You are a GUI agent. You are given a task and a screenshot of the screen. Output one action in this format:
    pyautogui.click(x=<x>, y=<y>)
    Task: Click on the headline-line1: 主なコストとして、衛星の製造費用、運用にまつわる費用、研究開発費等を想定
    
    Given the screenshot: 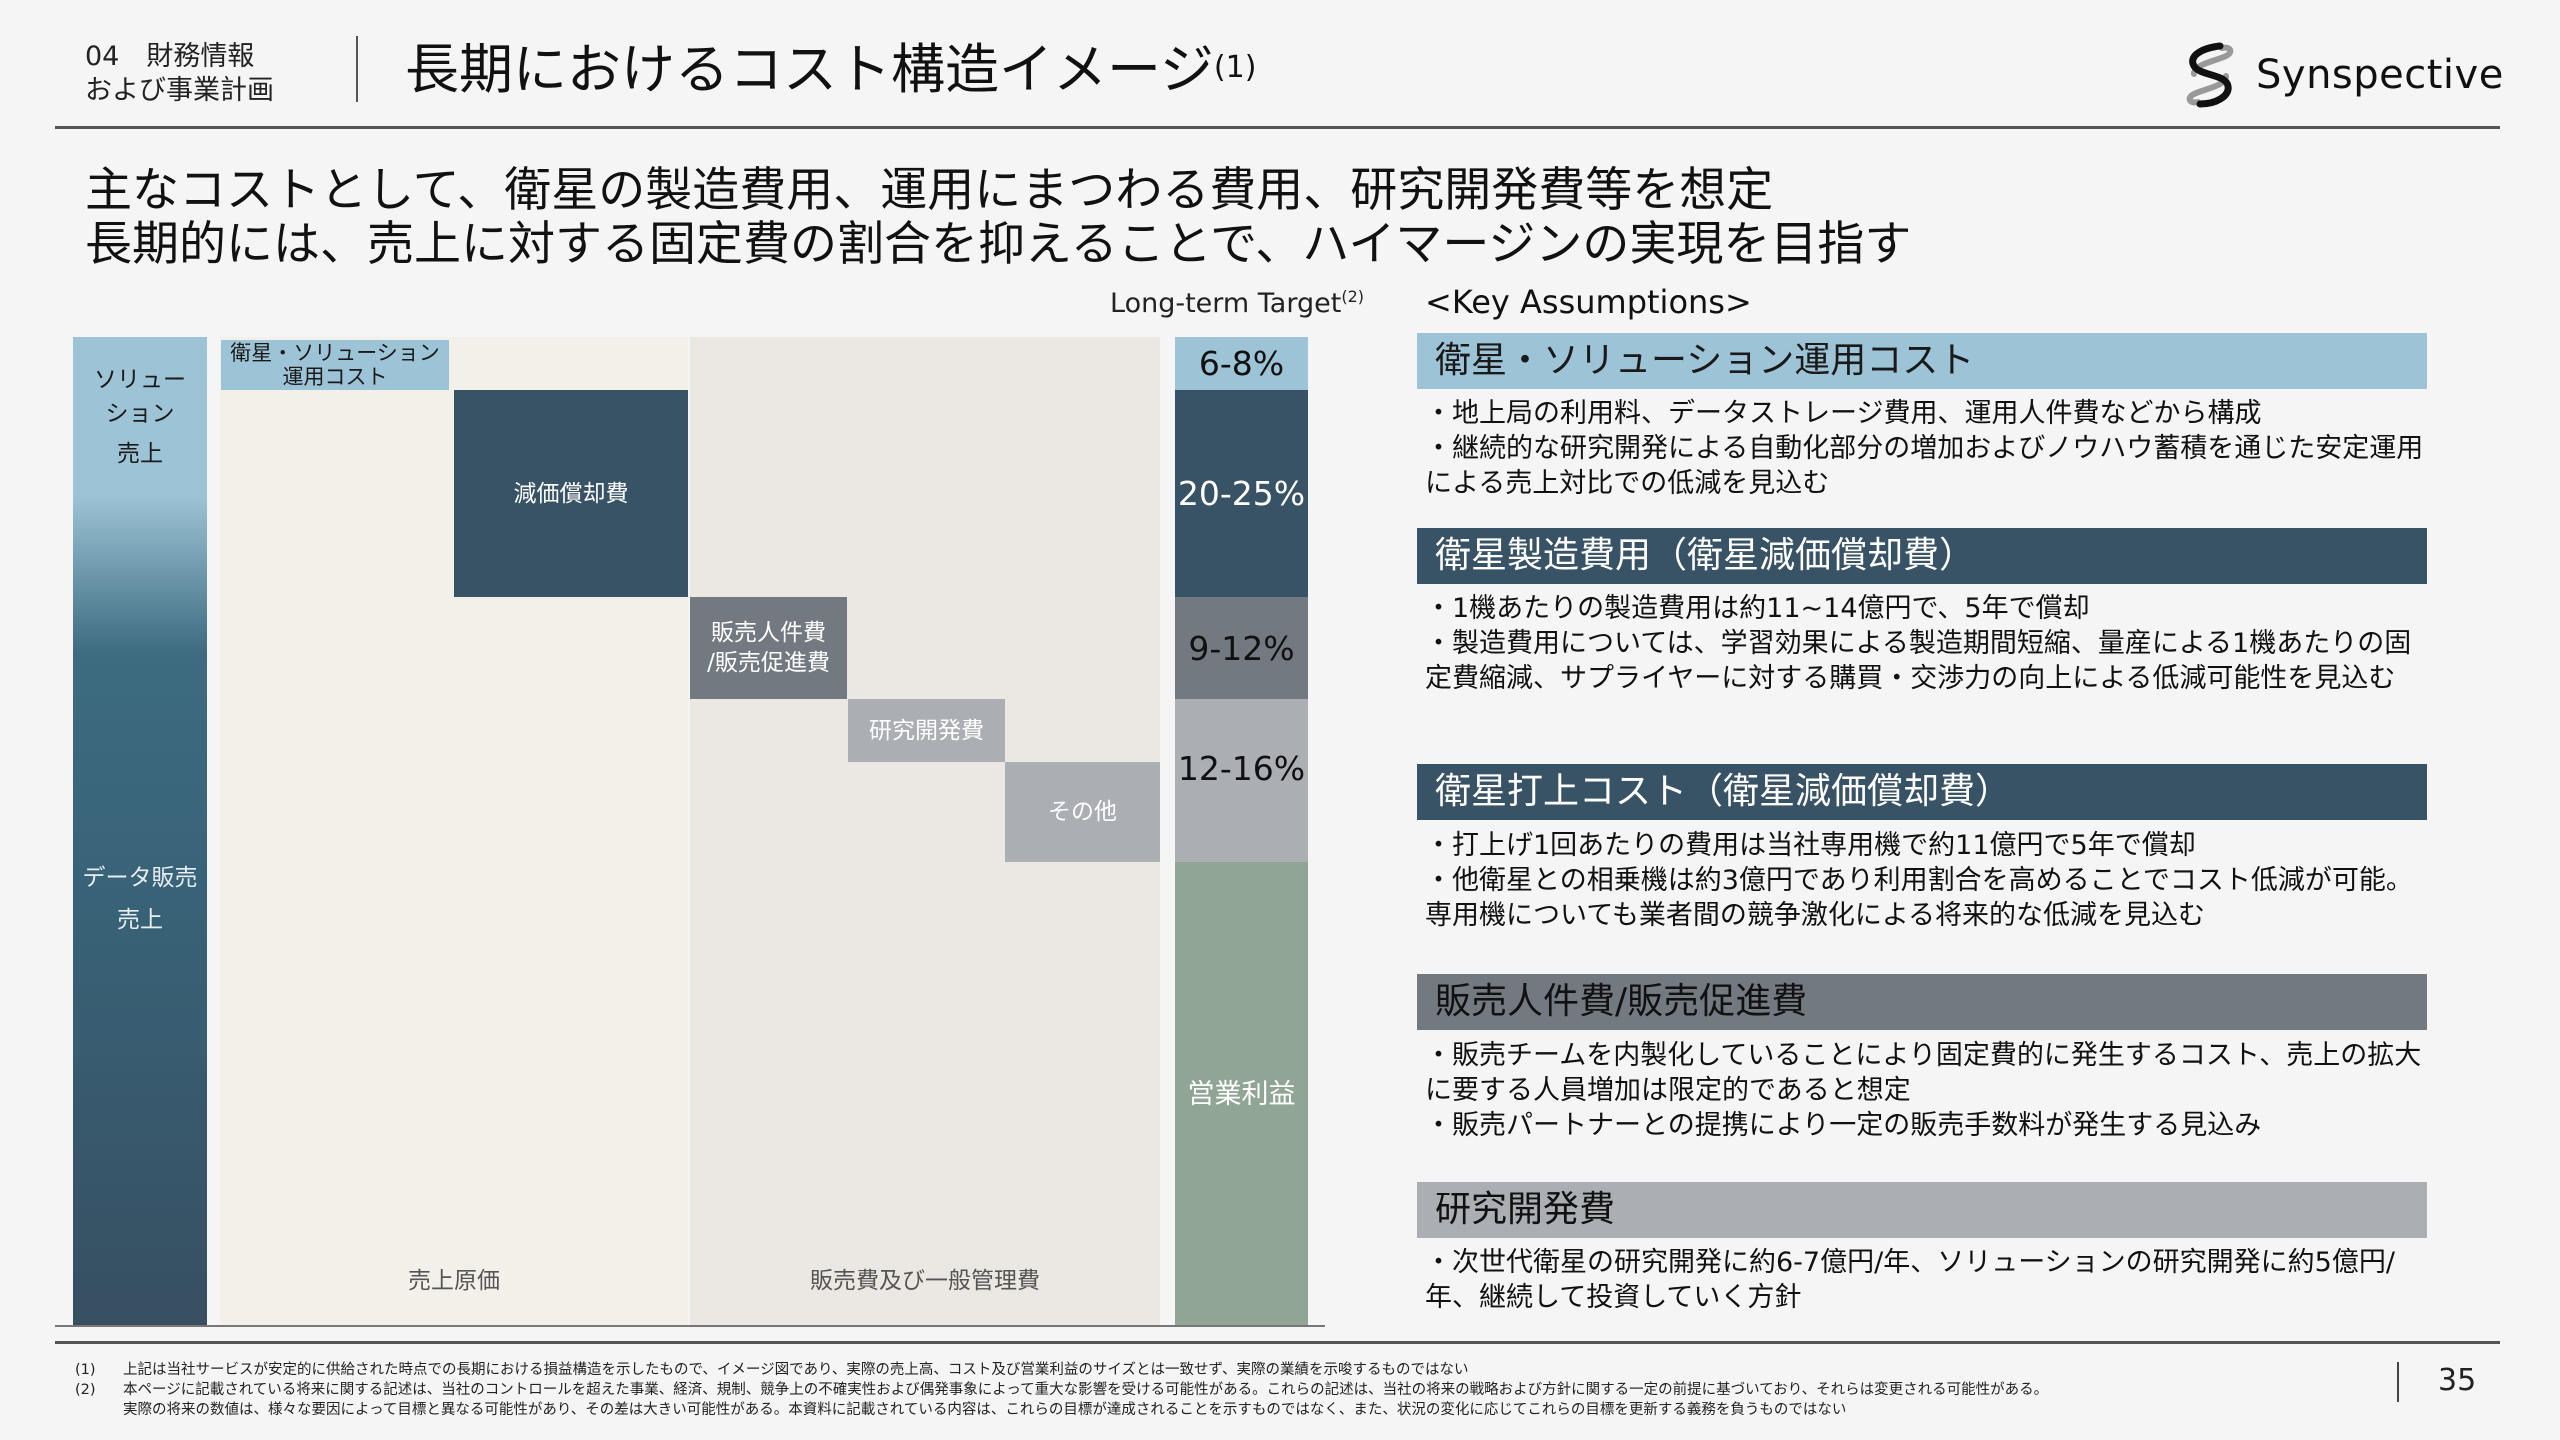 What is the action you would take?
    pyautogui.click(x=929, y=190)
    